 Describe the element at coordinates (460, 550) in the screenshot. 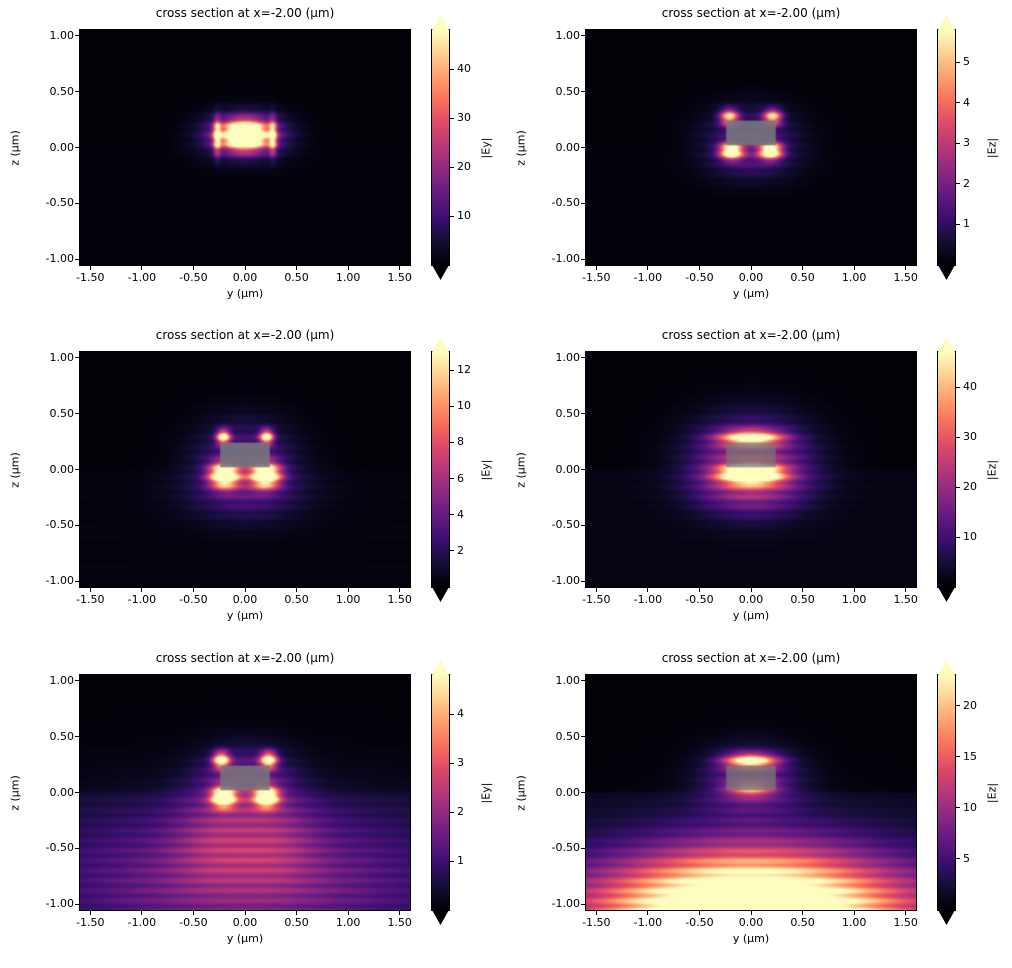

I see `colorbar-tick-label: 2` at that location.